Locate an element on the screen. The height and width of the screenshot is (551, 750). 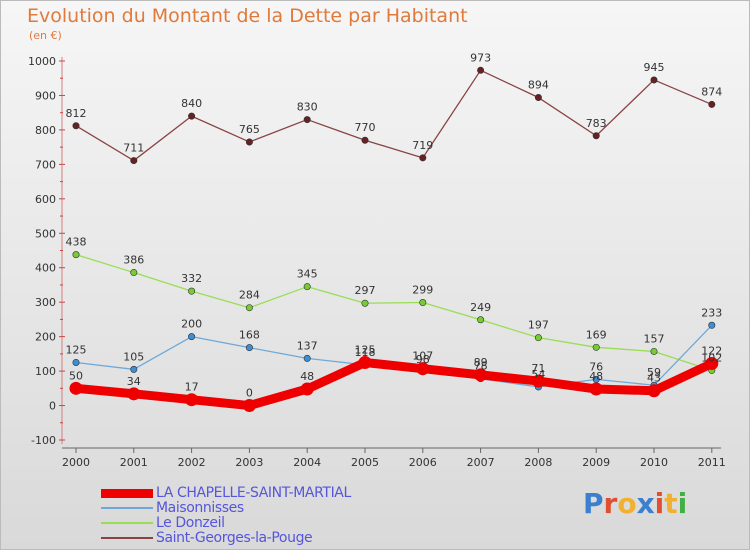
x-tick-label: 2003 is located at coordinates (249, 462).